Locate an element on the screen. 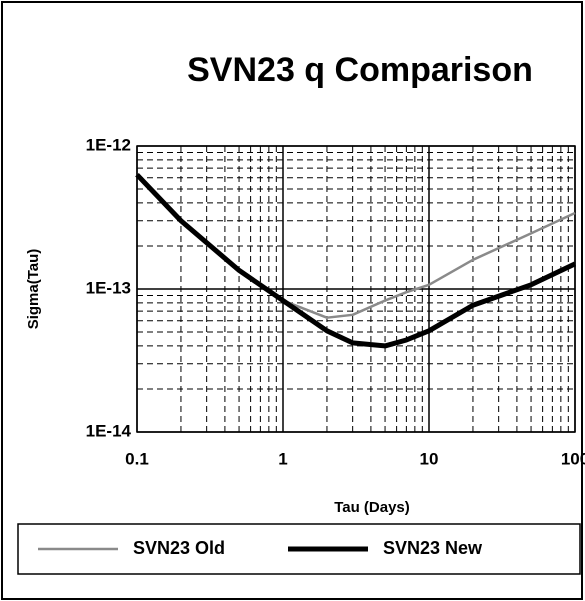 Image resolution: width=585 pixels, height=601 pixels. x-tick-label: 10 is located at coordinates (429, 458).